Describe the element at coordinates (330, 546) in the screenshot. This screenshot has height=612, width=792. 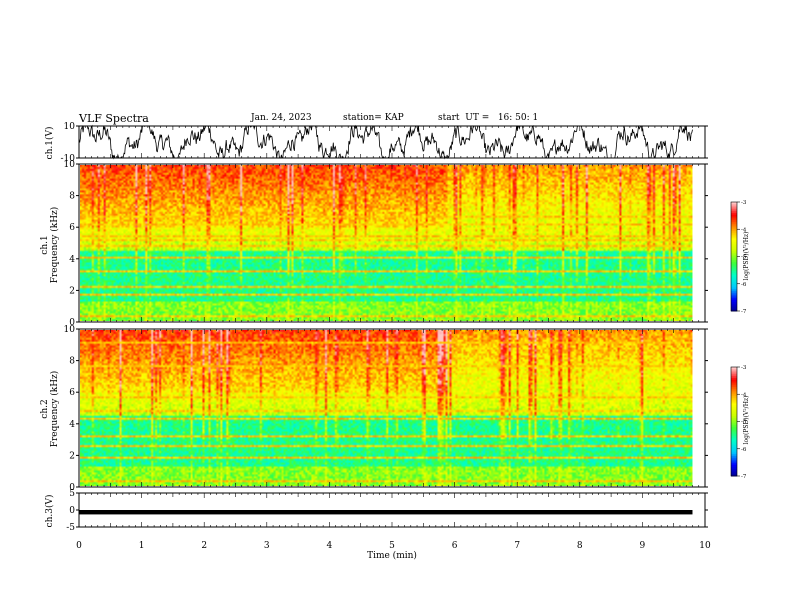
I see `x-tick-label: 4` at that location.